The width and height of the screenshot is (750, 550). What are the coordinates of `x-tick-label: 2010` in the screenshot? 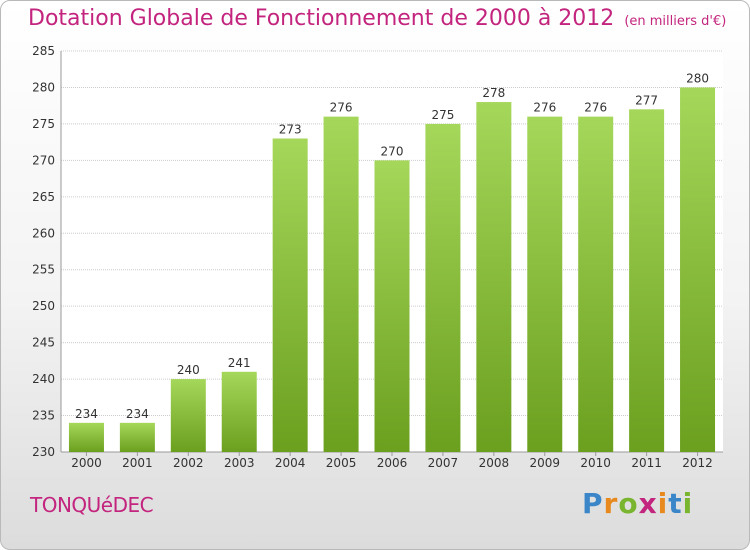 It's located at (595, 463).